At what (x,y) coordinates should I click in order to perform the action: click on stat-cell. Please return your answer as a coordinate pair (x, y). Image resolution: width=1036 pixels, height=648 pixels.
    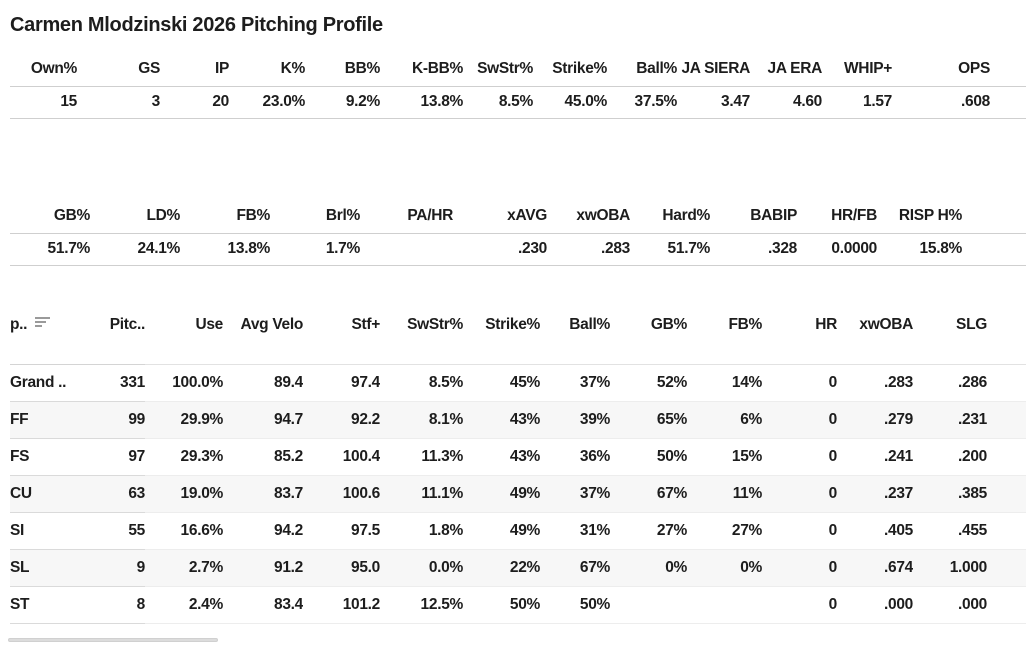
    Looking at the image, I should click on (406, 249).